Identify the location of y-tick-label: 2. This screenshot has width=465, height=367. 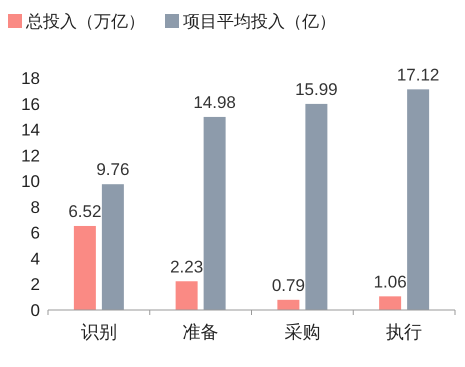
(35, 284).